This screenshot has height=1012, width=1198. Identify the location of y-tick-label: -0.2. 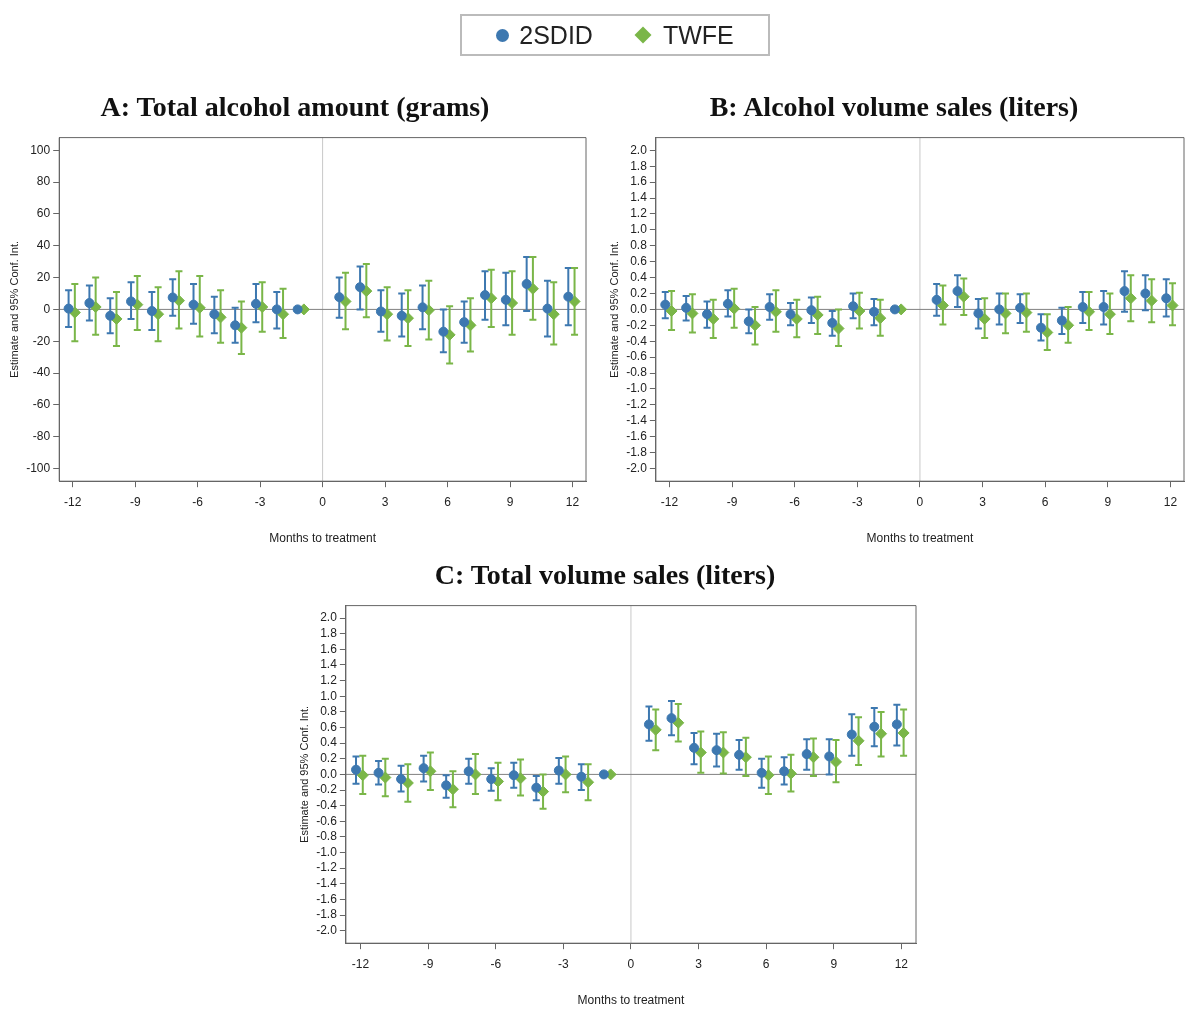
(327, 789).